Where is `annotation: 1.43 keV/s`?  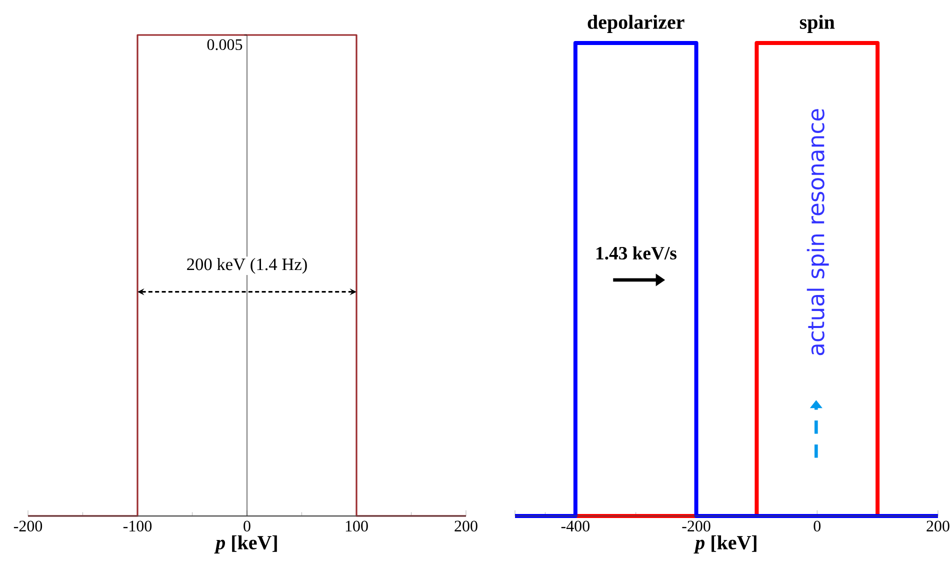
annotation: 1.43 keV/s is located at coordinates (636, 253).